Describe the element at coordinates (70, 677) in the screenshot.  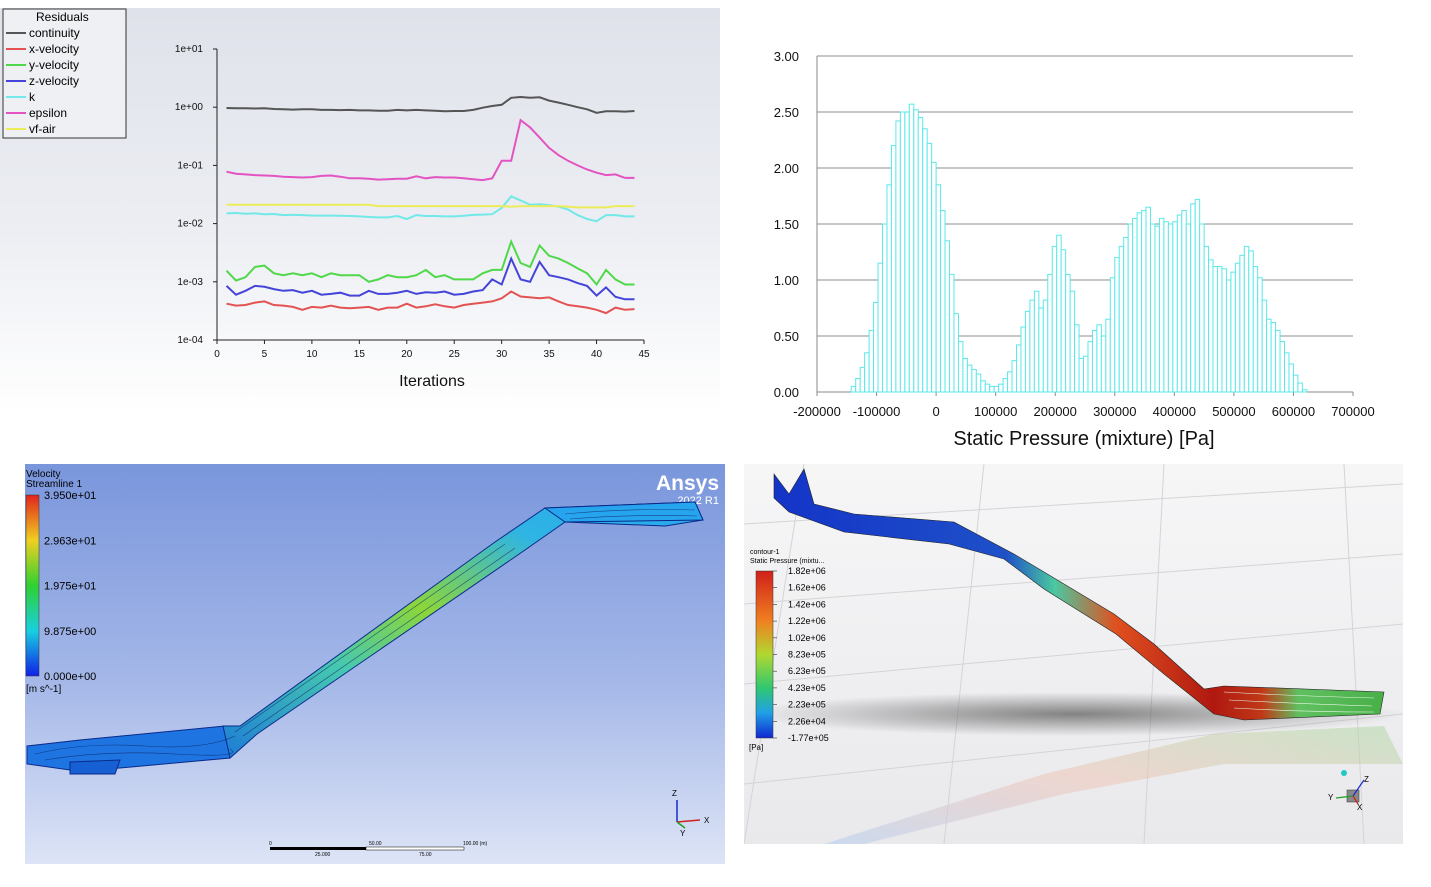
I see `colorbar-label: 0.000e+00` at that location.